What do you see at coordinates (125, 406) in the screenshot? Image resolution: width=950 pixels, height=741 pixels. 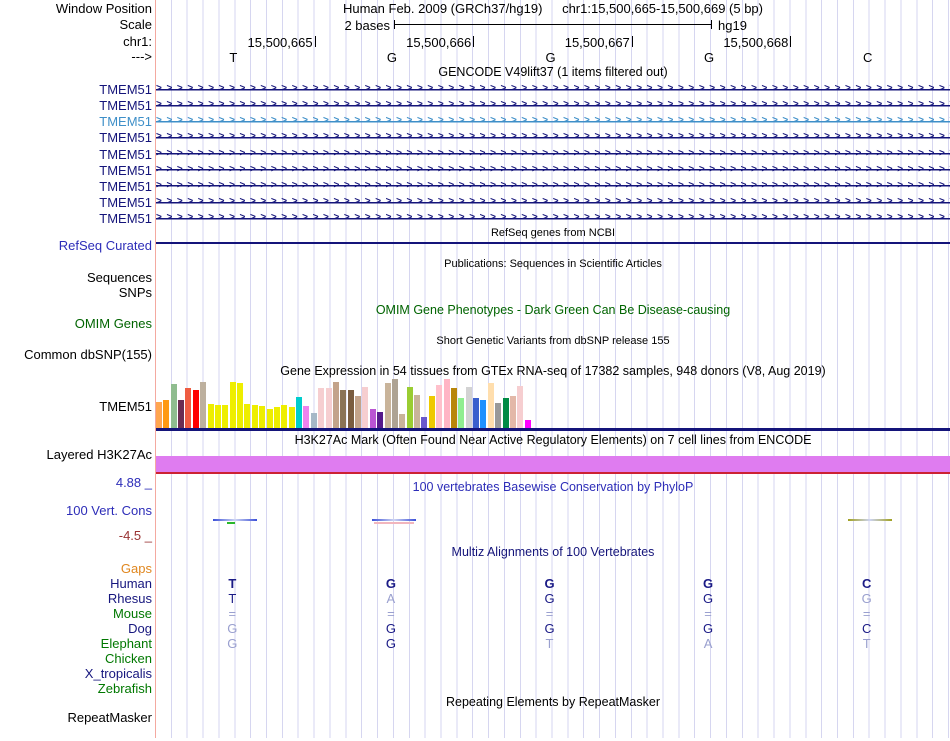 I see `gtex-gene-label: TMEM51` at bounding box center [125, 406].